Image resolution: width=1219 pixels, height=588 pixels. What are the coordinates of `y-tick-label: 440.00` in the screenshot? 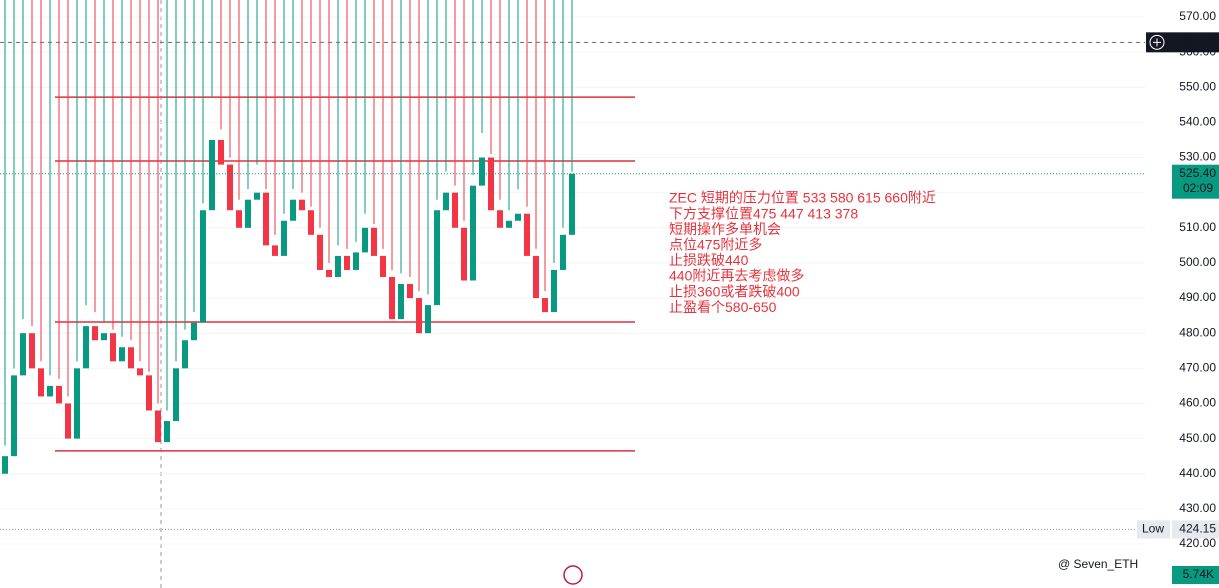 It's located at (1197, 473).